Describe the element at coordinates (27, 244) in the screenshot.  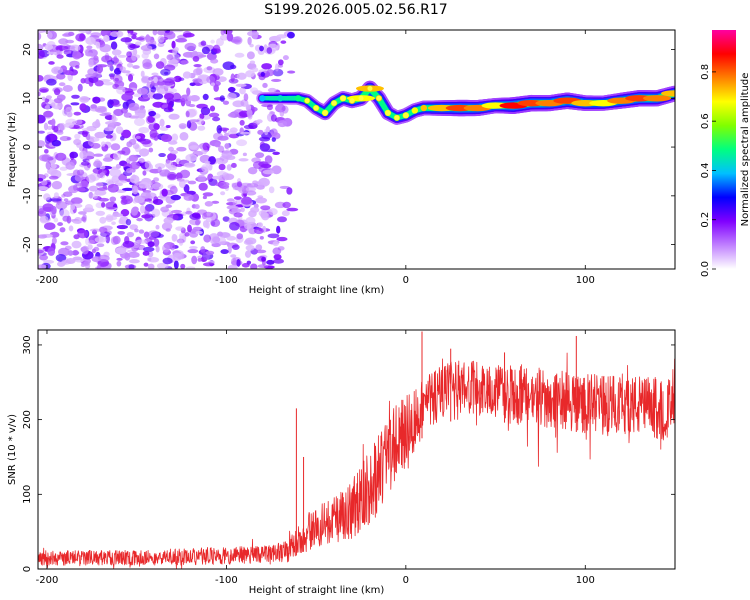
I see `spectrogram-y-tick-label: -20` at that location.